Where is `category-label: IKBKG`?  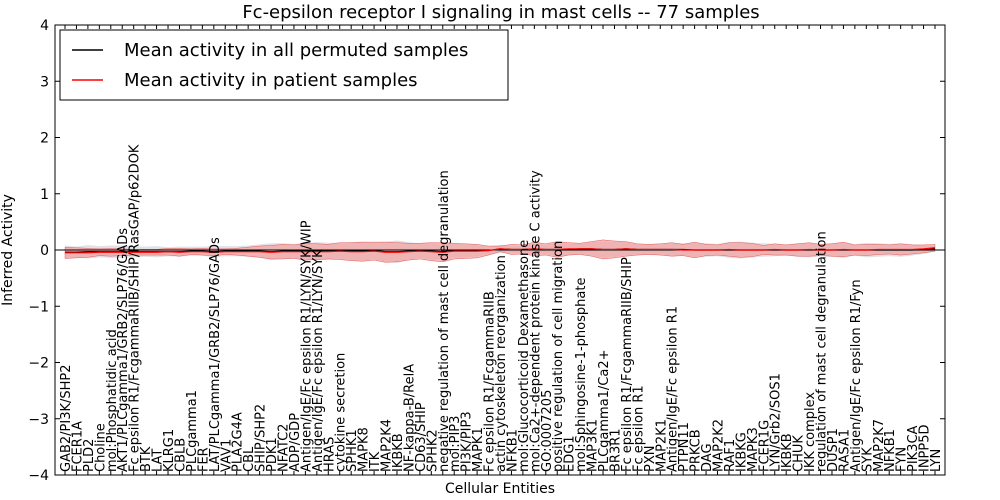
category-label: IKBKG is located at coordinates (741, 452).